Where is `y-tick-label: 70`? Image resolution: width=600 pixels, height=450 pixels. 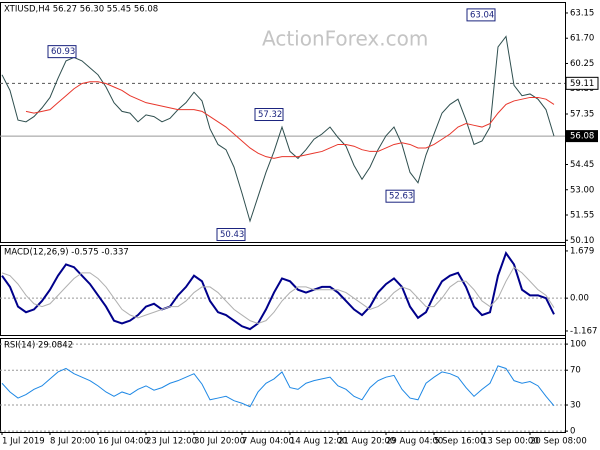
y-tick-label: 70 is located at coordinates (575, 371).